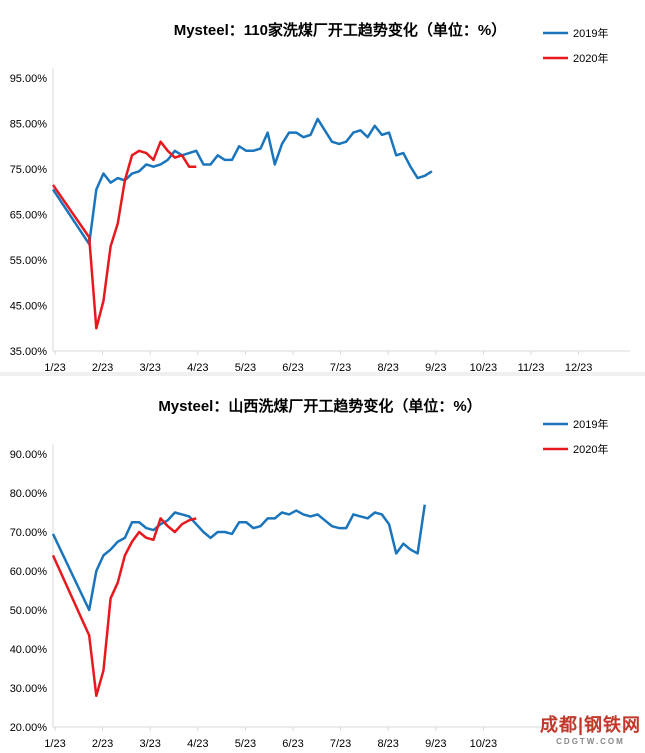 The height and width of the screenshot is (753, 645). I want to click on y-tick-label: 90.00%, so click(29, 455).